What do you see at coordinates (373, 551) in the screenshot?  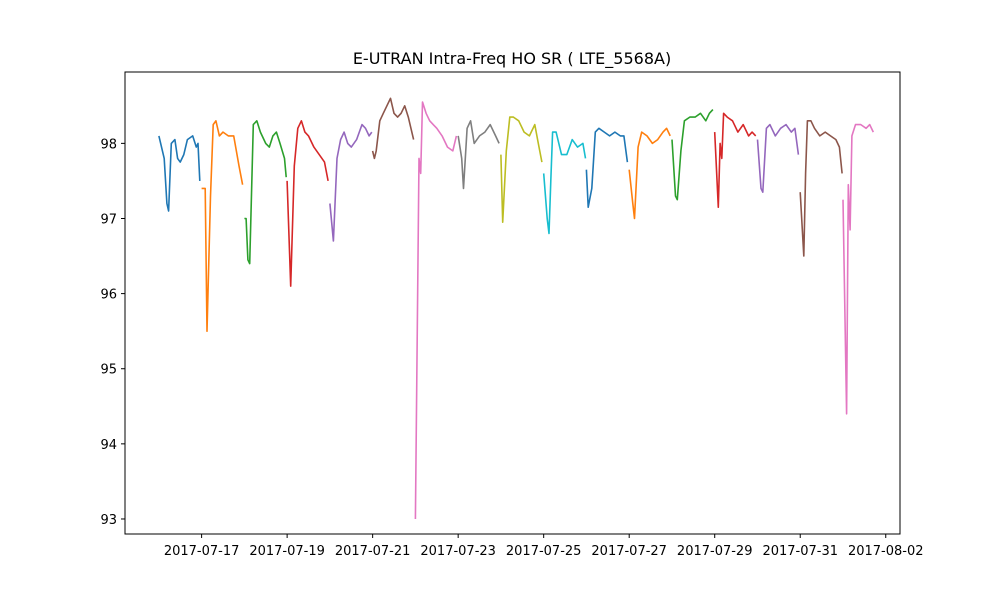 I see `x-tick-label: 2017-07-21` at bounding box center [373, 551].